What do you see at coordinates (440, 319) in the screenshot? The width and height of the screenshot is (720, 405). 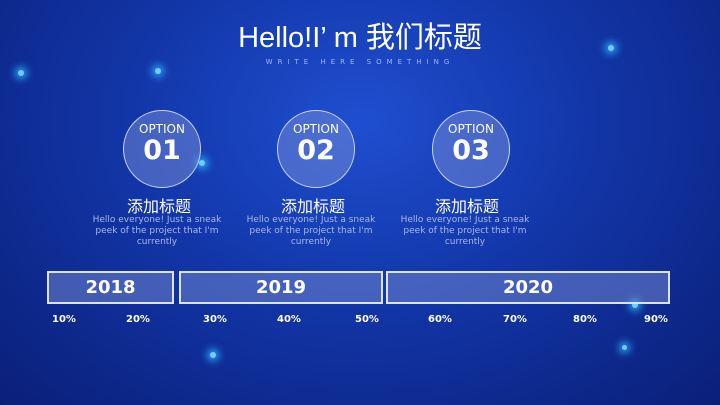 I see `percent-label: 60%` at bounding box center [440, 319].